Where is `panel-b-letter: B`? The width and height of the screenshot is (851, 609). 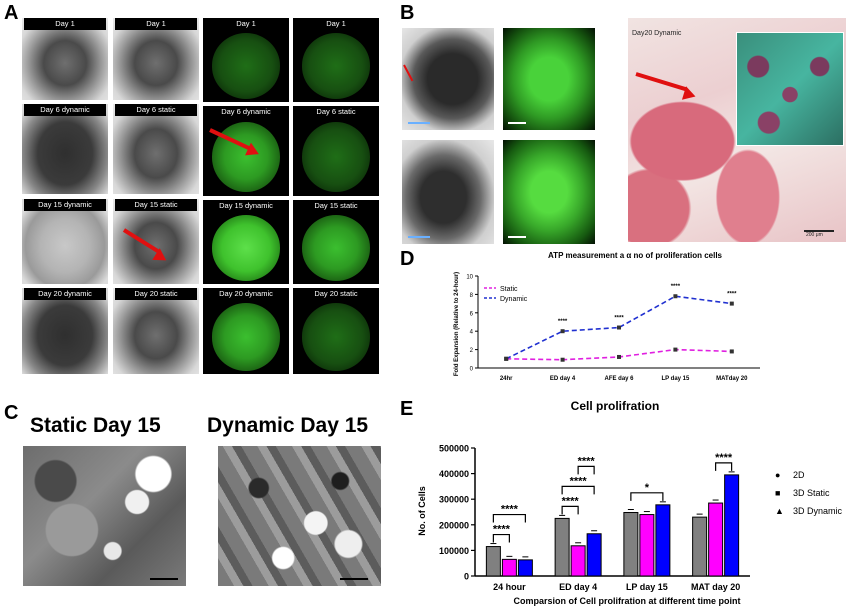 panel-b-letter: B is located at coordinates (407, 13).